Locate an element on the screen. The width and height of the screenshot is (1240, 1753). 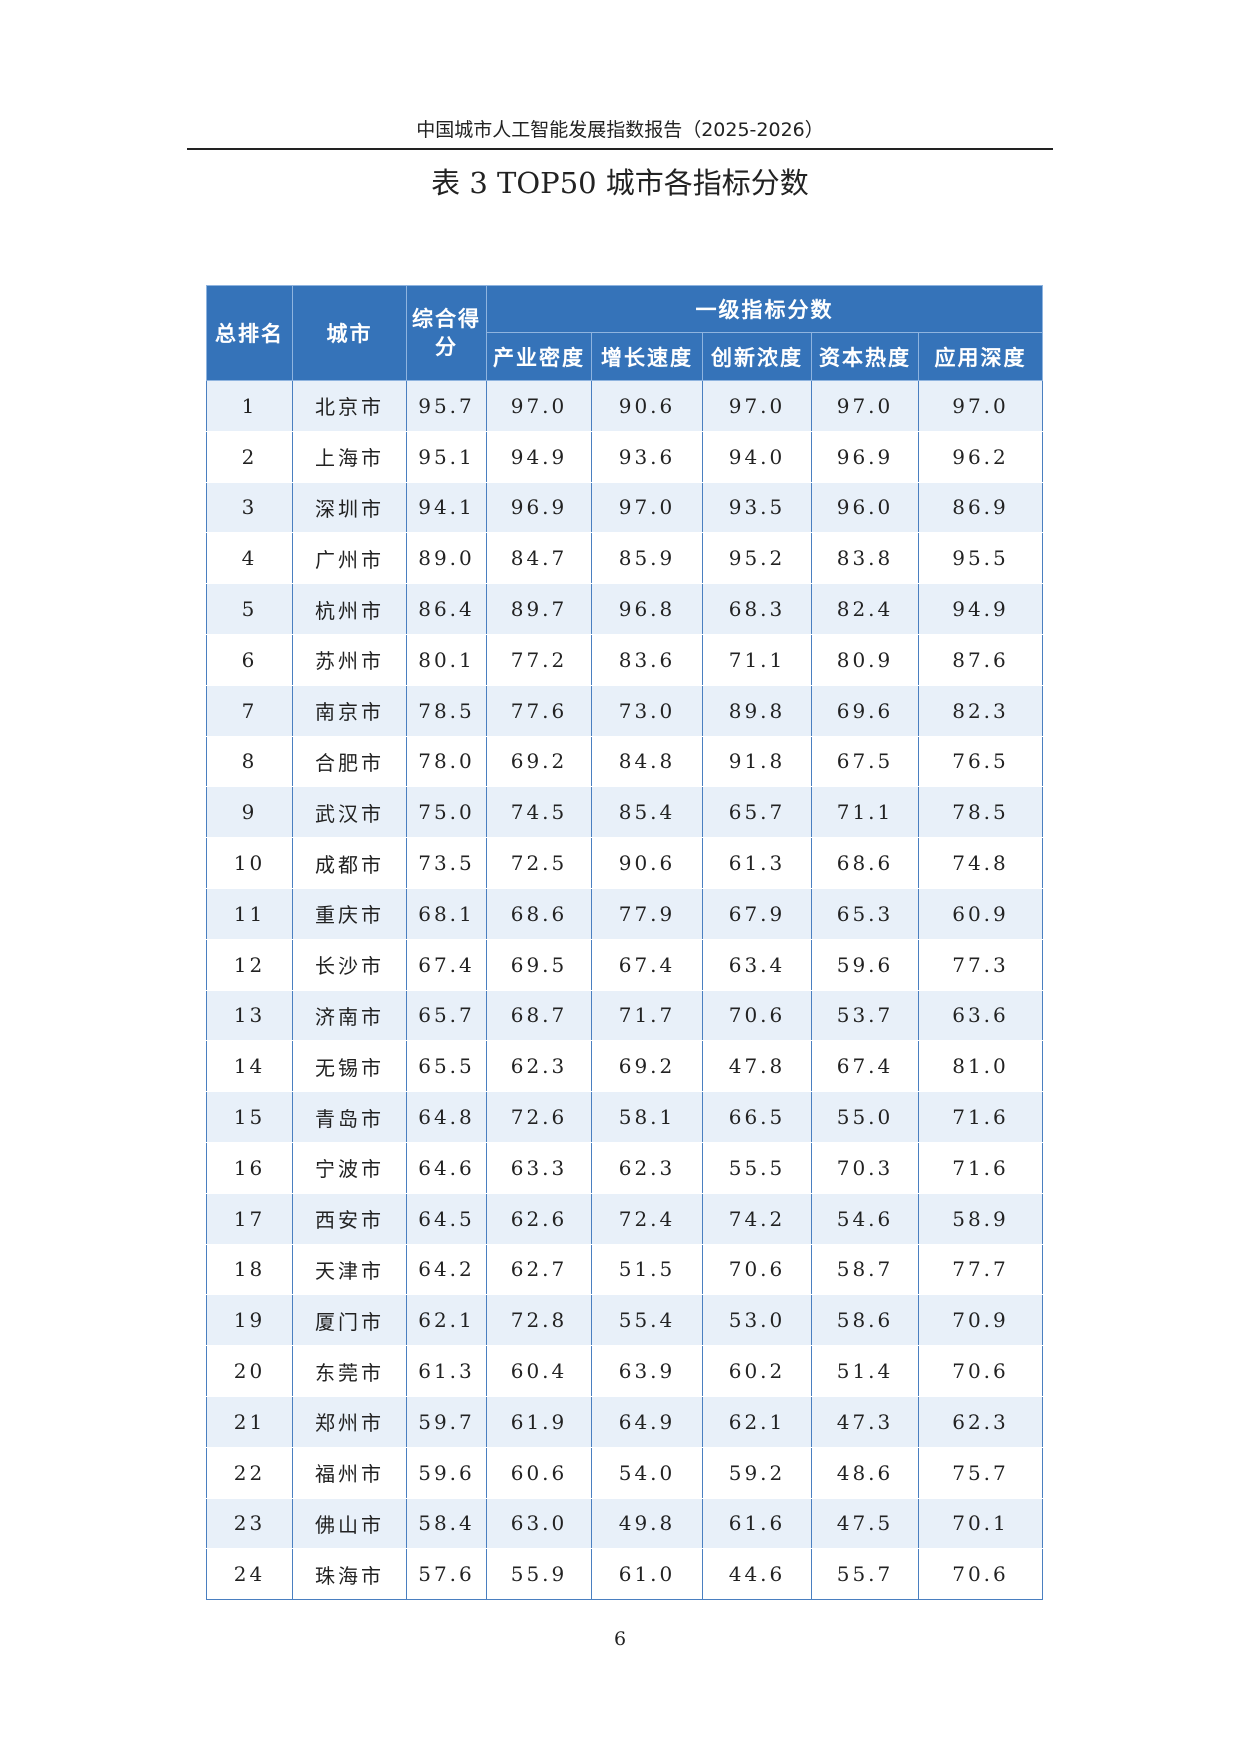
table-row: 8 合肥市 78.0 69.2 84.8 91.8 67.5 76.5 is located at coordinates (625, 761).